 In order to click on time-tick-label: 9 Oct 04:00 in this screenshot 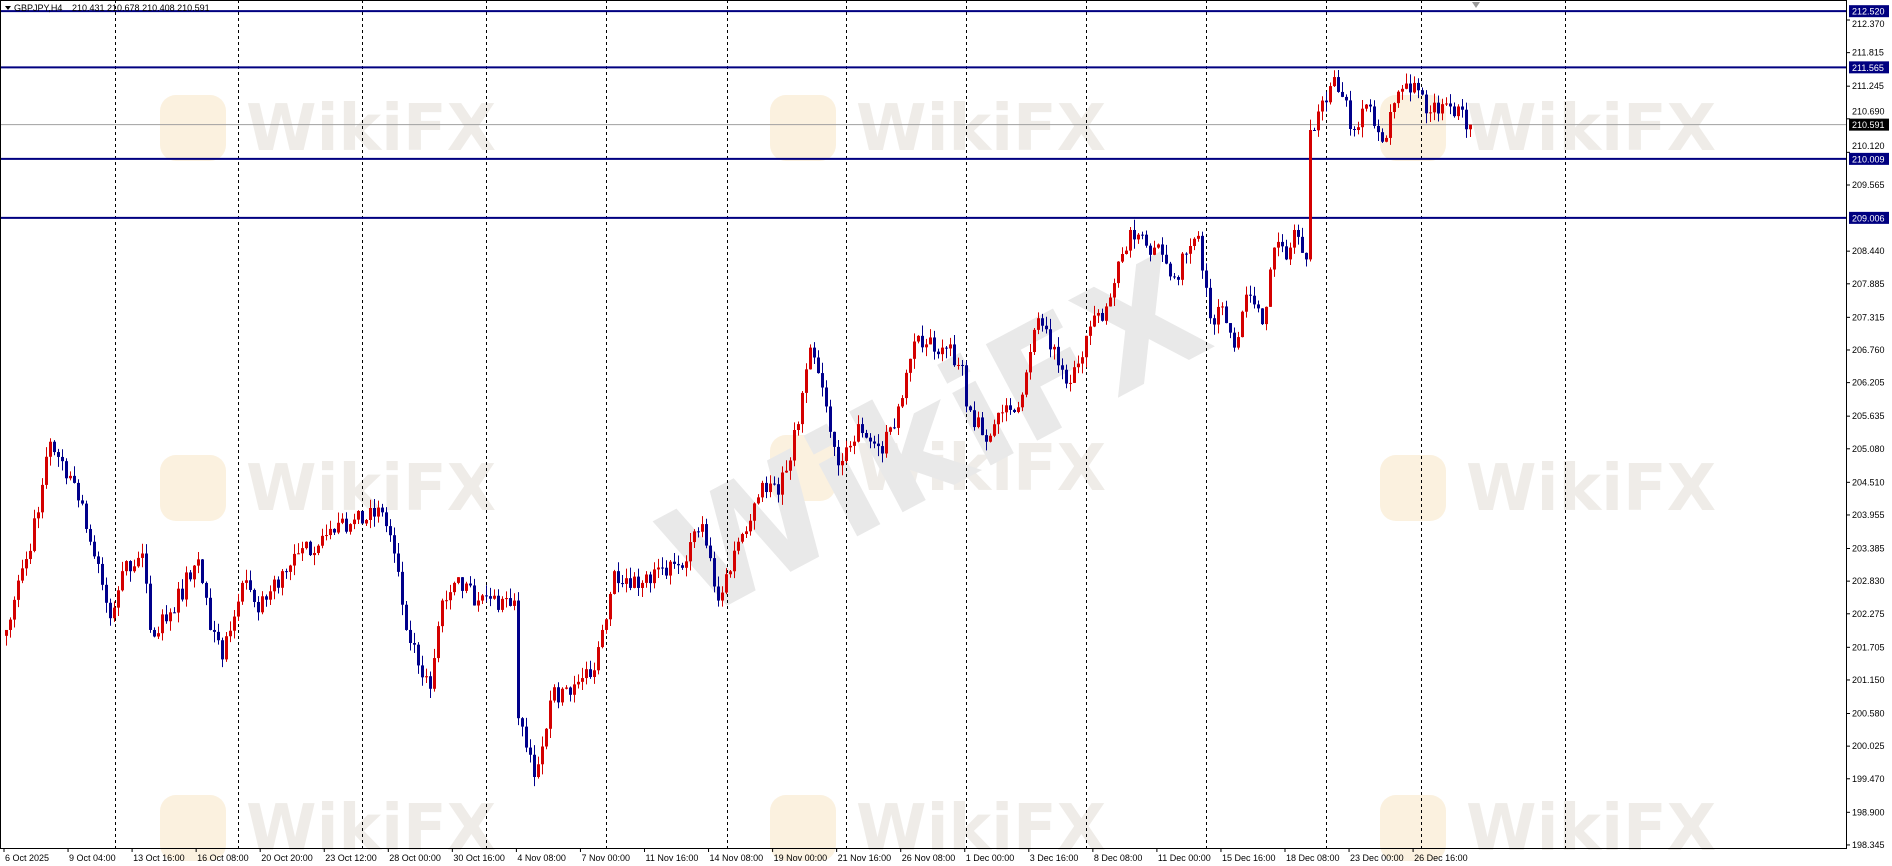, I will do `click(92, 858)`.